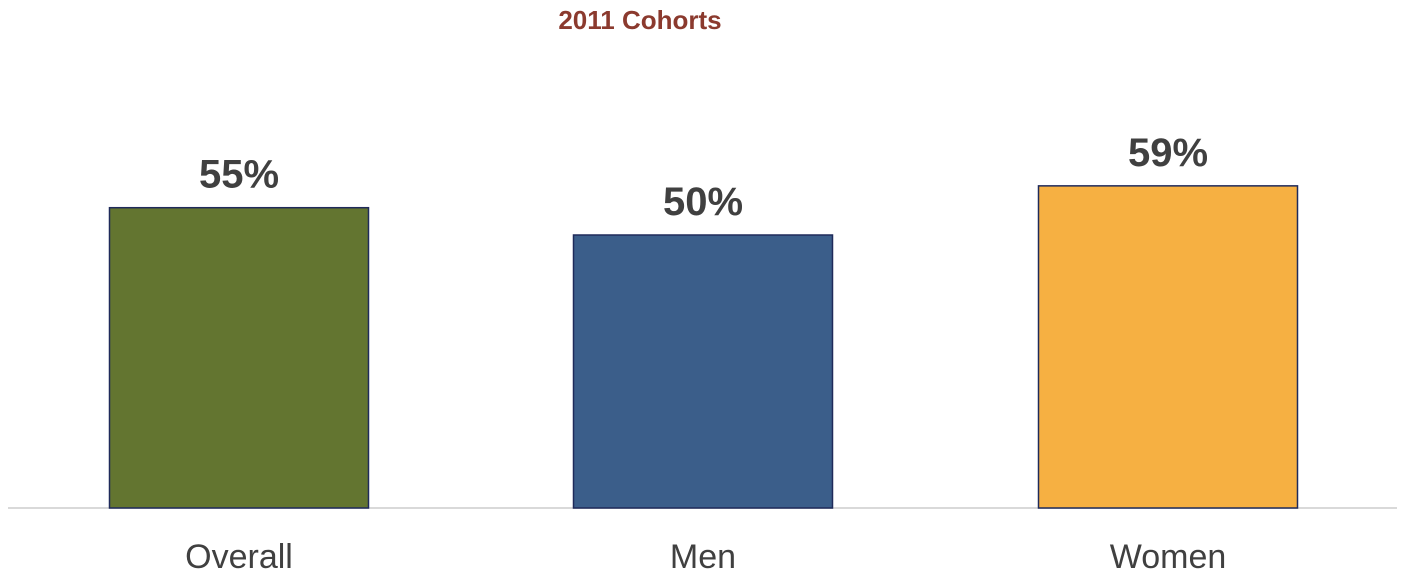 This screenshot has height=575, width=1405. What do you see at coordinates (1168, 153) in the screenshot?
I see `data-label-women: 59%` at bounding box center [1168, 153].